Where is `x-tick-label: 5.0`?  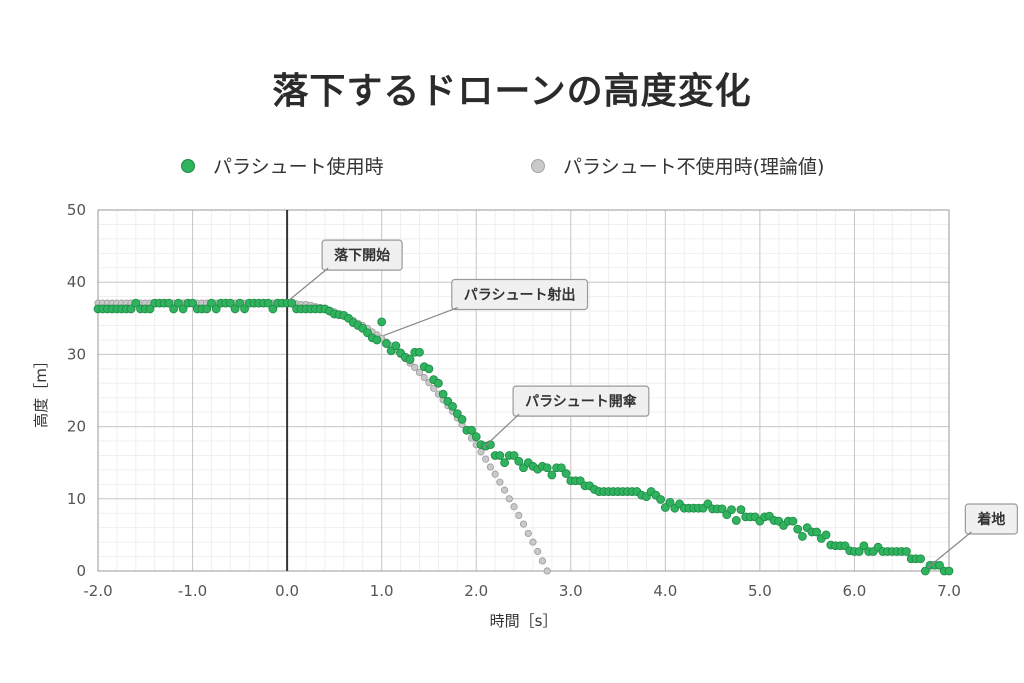
x-tick-label: 5.0 is located at coordinates (760, 591).